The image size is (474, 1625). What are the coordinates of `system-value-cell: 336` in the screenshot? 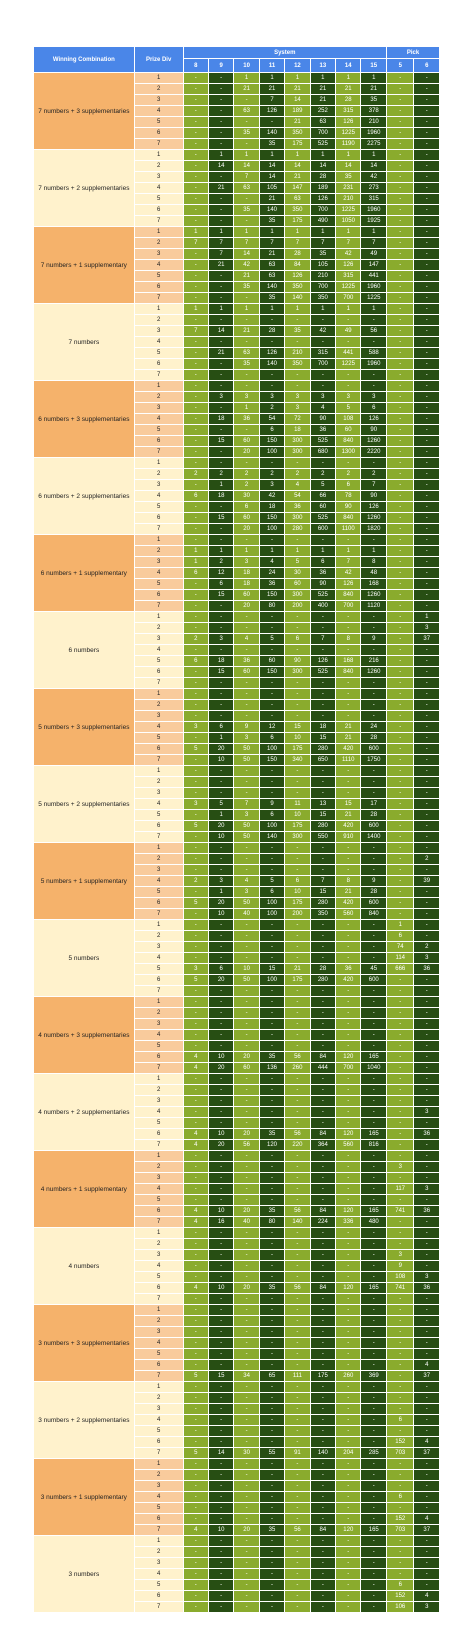 It's located at (349, 1222).